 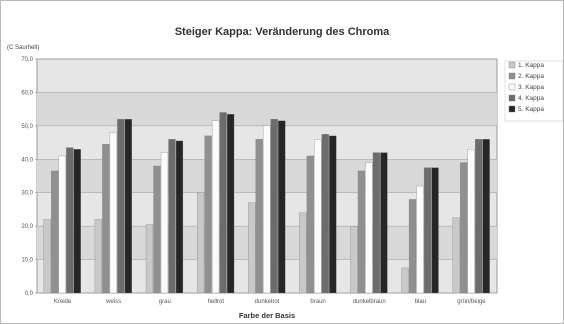 What do you see at coordinates (27, 127) in the screenshot?
I see `y-tick-label: 50,0` at bounding box center [27, 127].